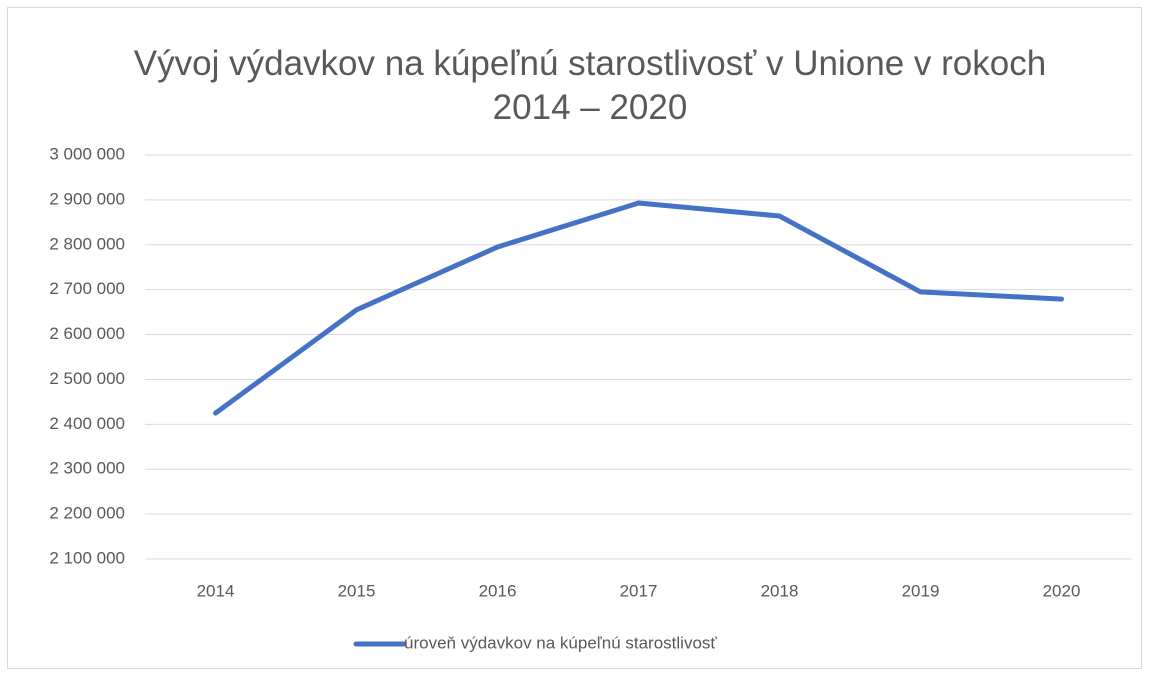 This screenshot has width=1149, height=676. I want to click on y-tick-label: 3 000 000, so click(87, 153).